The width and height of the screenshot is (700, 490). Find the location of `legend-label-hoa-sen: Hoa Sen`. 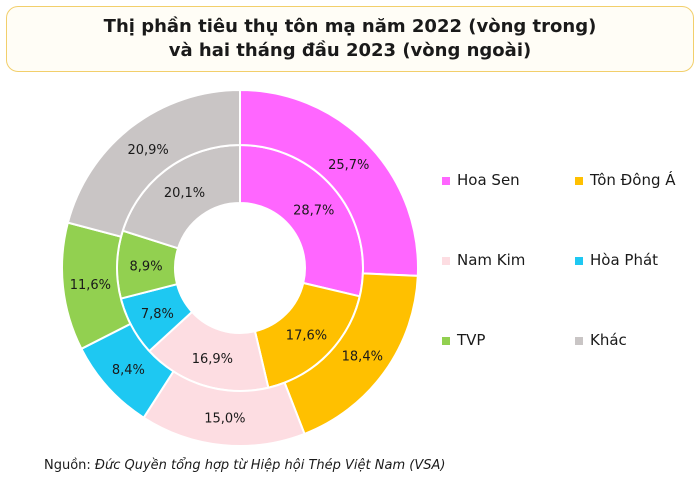

legend-label-hoa-sen: Hoa Sen is located at coordinates (488, 180).